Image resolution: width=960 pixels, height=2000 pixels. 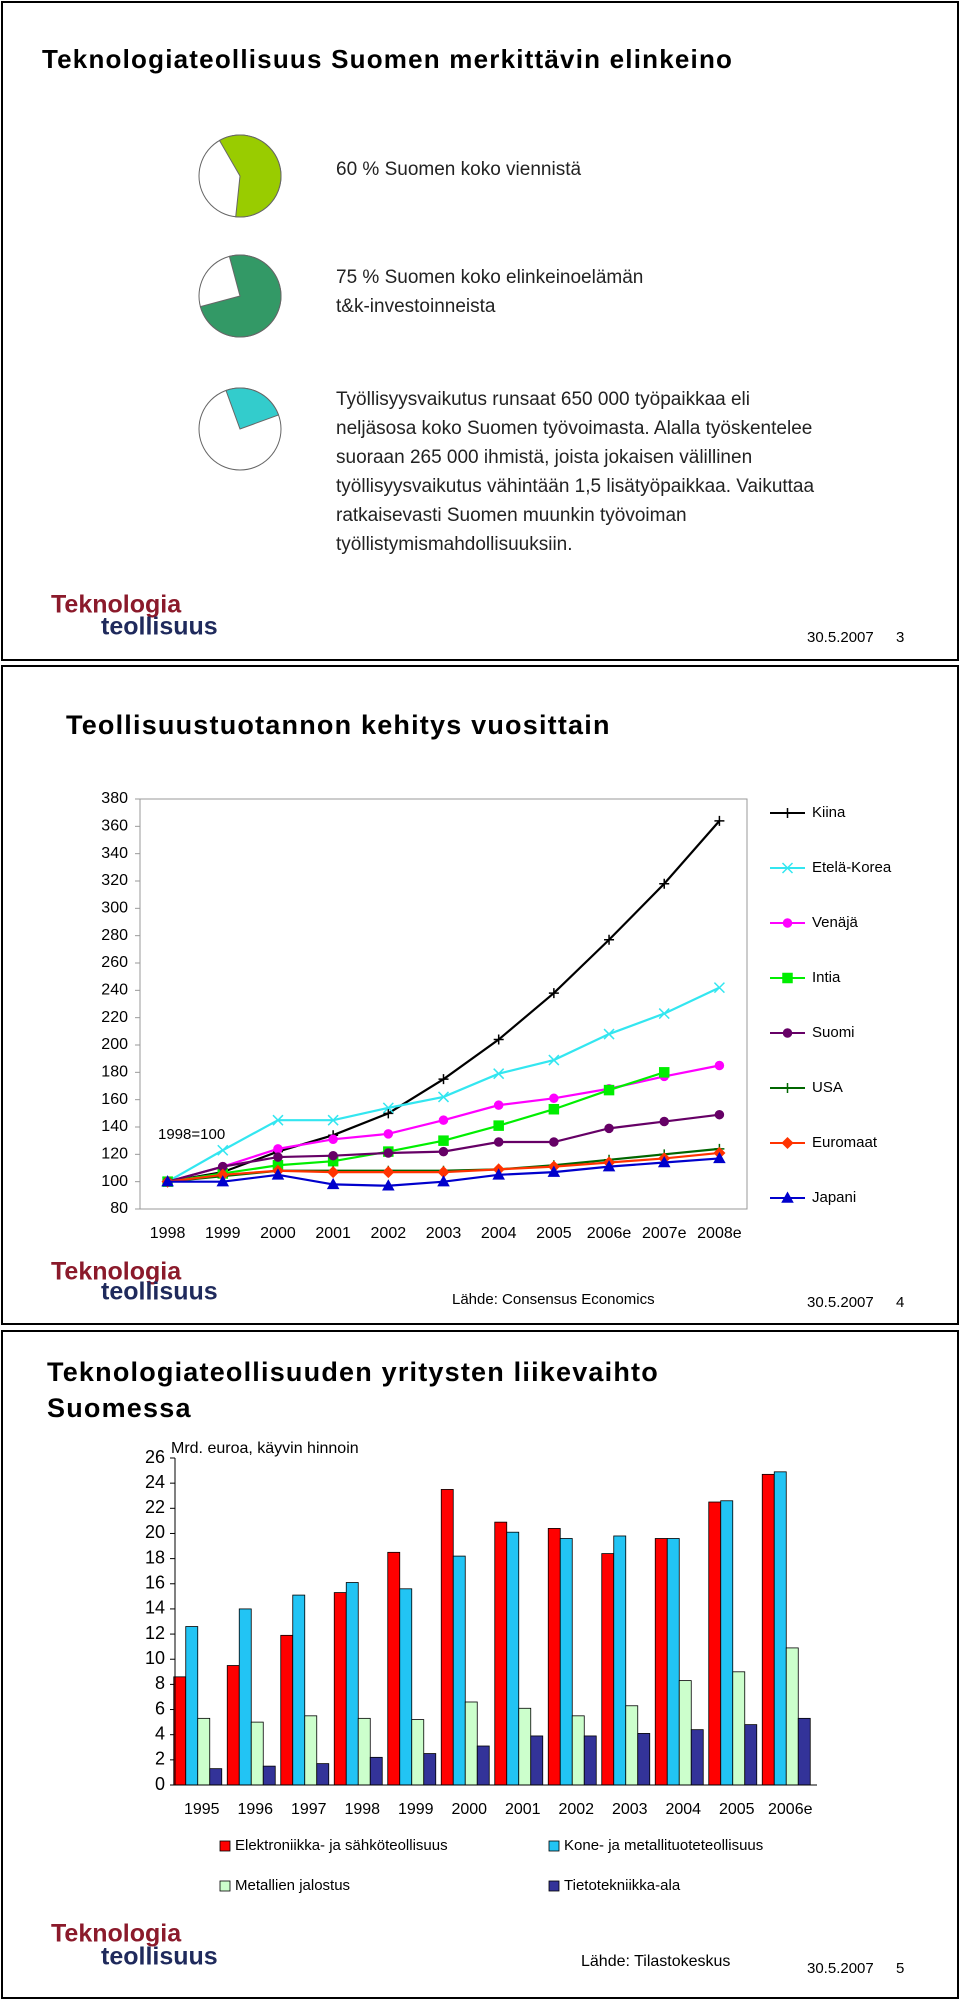 What do you see at coordinates (114, 1181) in the screenshot?
I see `y-tick-label: 100` at bounding box center [114, 1181].